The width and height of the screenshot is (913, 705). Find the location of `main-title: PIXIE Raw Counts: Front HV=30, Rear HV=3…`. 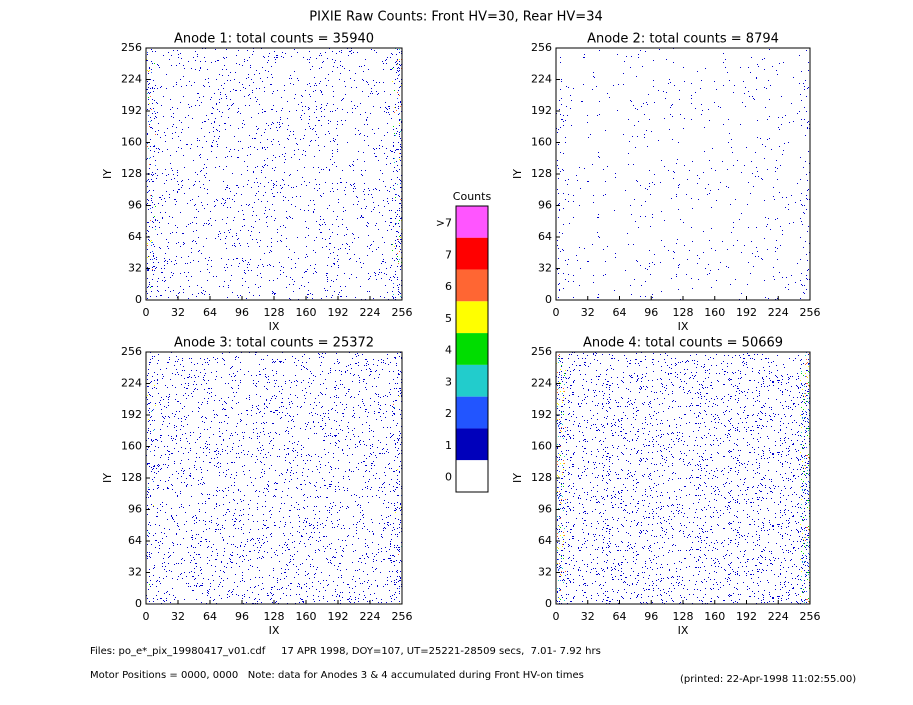

main-title: PIXIE Raw Counts: Front HV=30, Rear HV=3… is located at coordinates (456, 17).